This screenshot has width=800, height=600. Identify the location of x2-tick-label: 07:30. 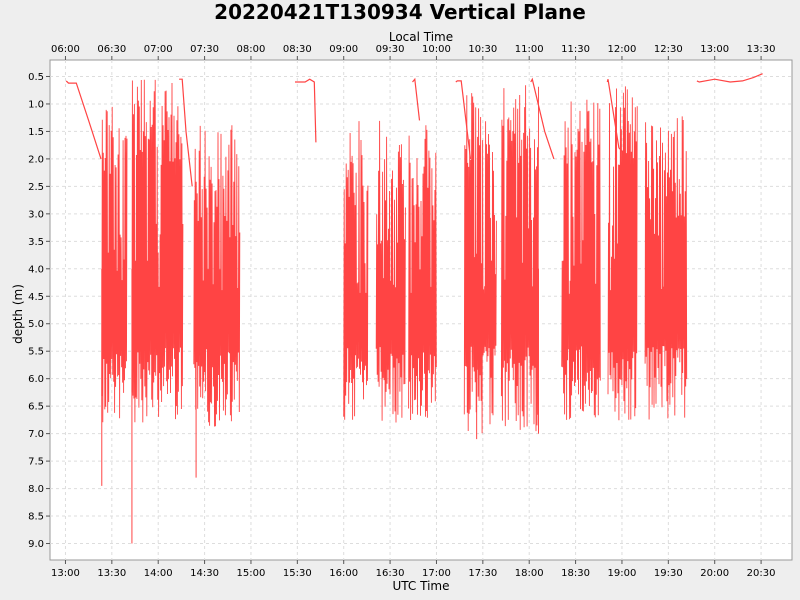
(204, 49).